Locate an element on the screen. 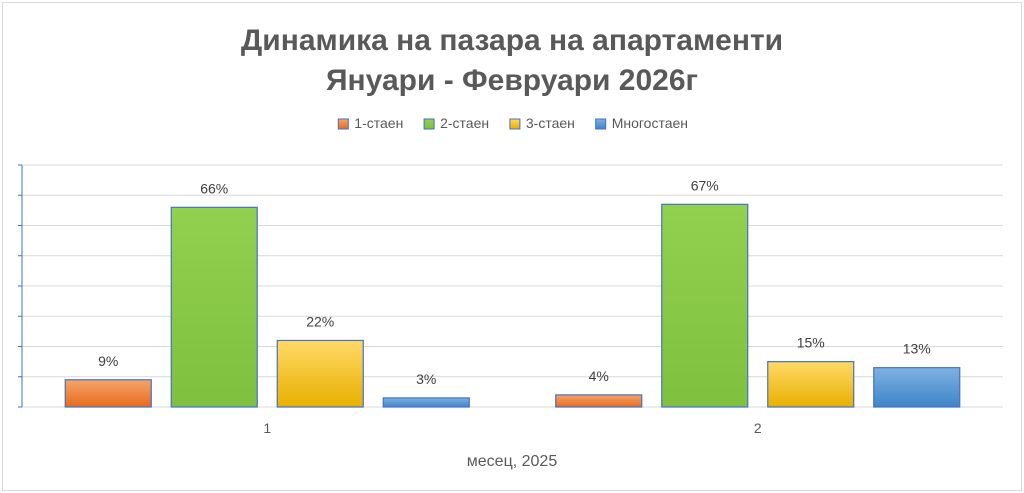  x-tick-label: 2 is located at coordinates (758, 428).